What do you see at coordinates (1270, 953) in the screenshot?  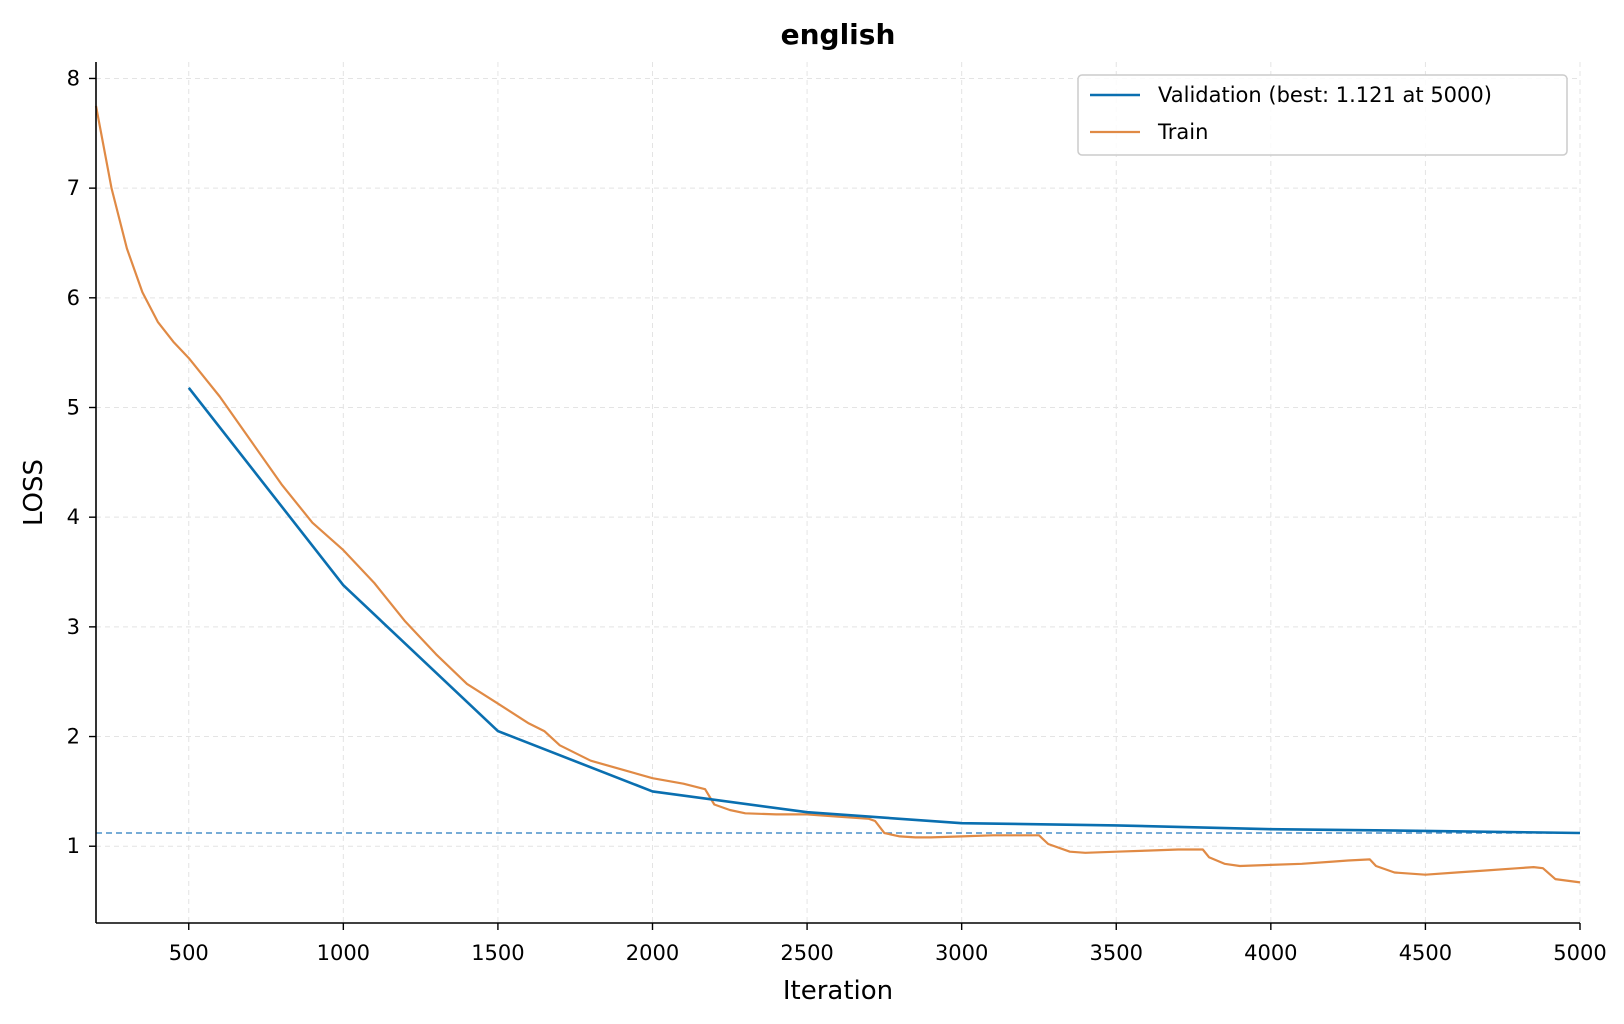 I see `x-tick-label: 4000` at bounding box center [1270, 953].